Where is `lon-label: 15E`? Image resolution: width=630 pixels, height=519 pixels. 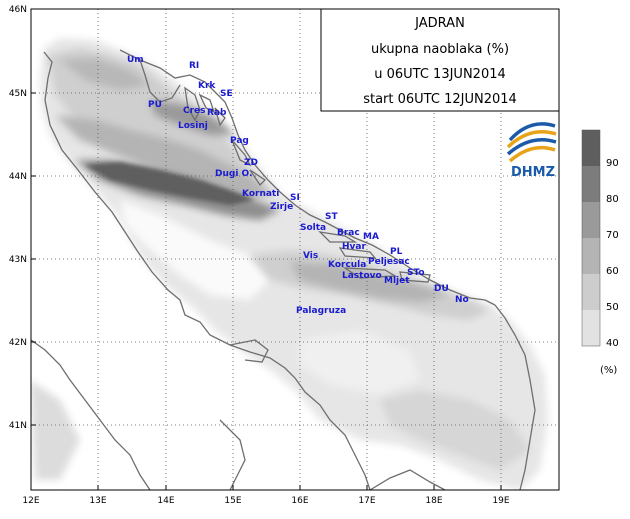
lon-label: 15E is located at coordinates (232, 501).